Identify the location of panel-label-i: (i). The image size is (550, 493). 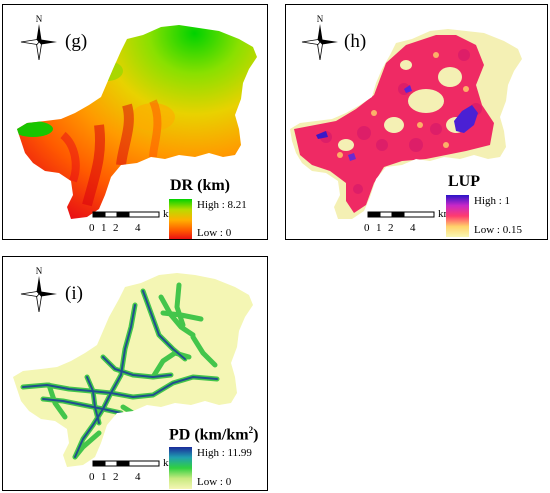
(74, 293).